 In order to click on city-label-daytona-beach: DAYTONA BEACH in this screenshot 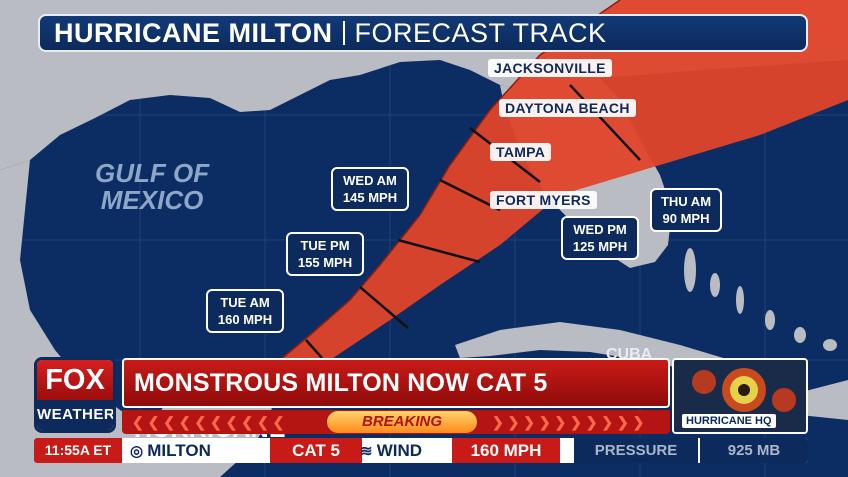, I will do `click(567, 108)`.